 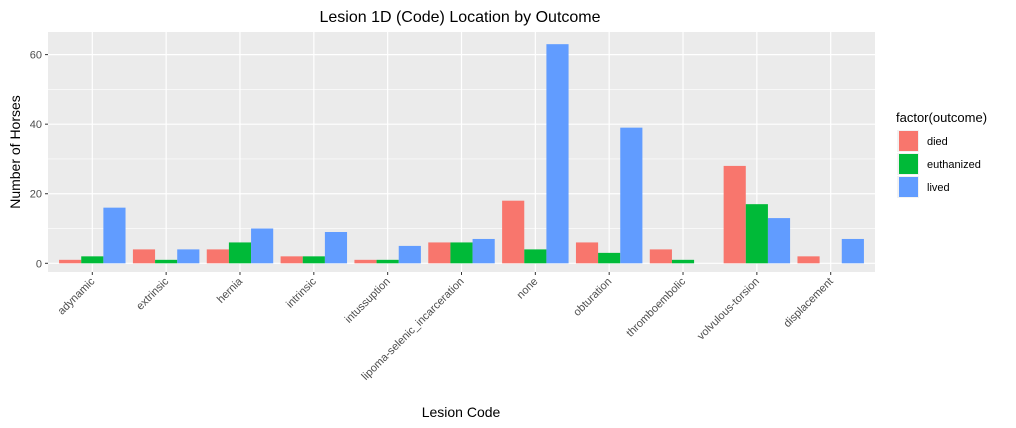 I want to click on x-tick-label: none, so click(x=528, y=289).